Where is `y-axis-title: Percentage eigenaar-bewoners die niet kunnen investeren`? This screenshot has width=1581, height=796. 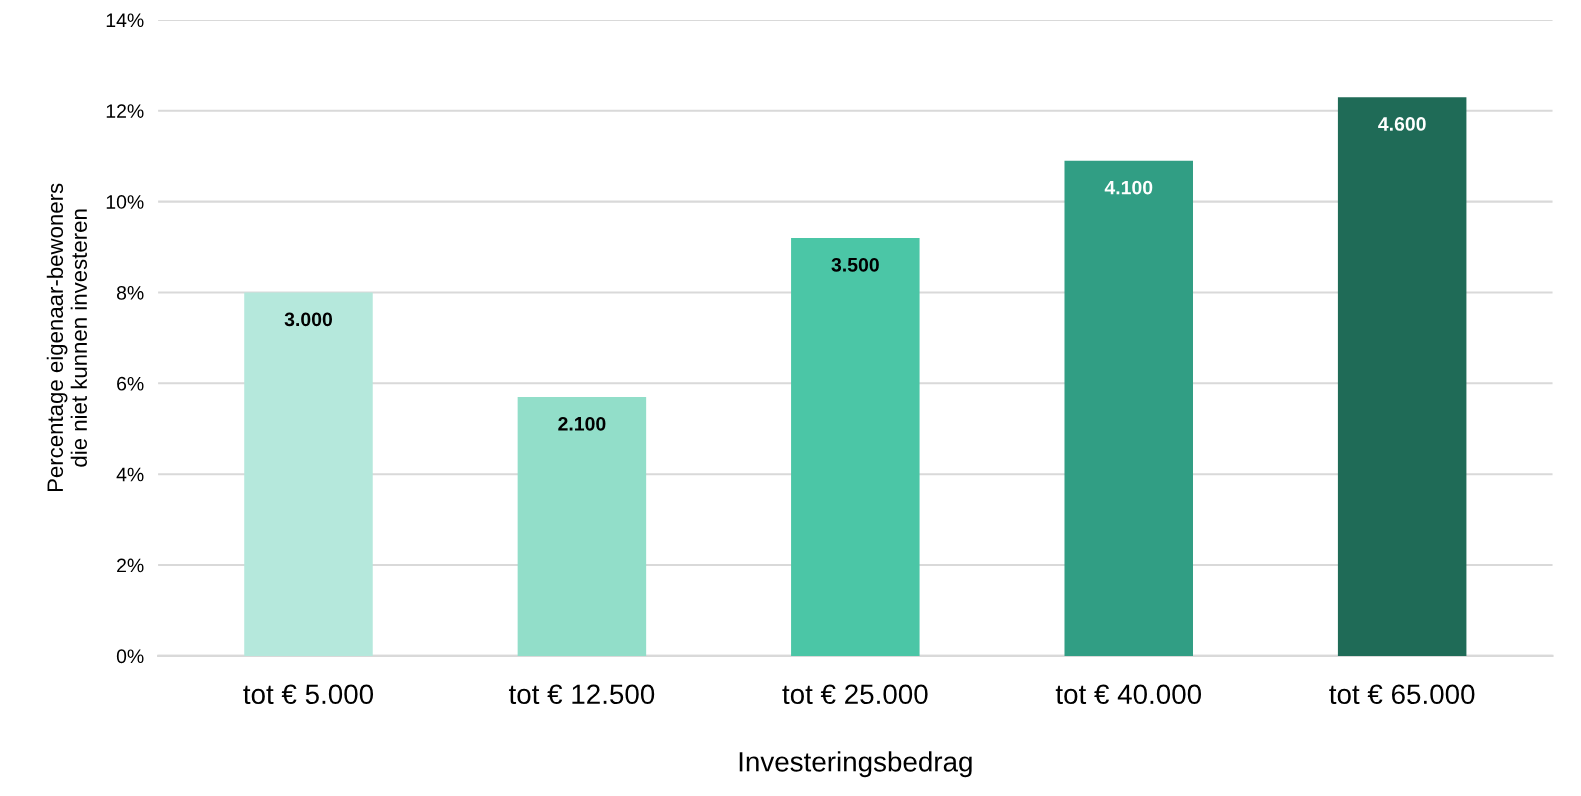
y-axis-title: Percentage eigenaar-bewoners die niet kunnen investeren is located at coordinates (67, 337).